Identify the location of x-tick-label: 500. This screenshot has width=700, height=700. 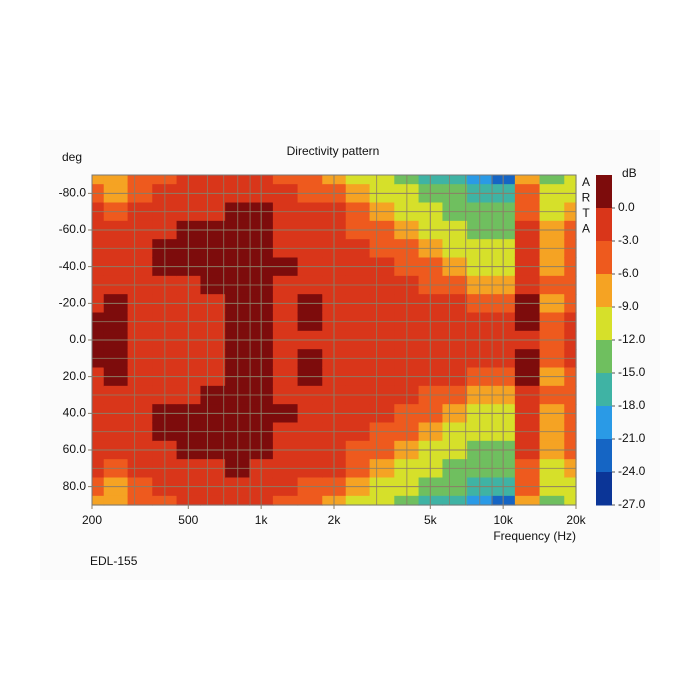
(188, 520).